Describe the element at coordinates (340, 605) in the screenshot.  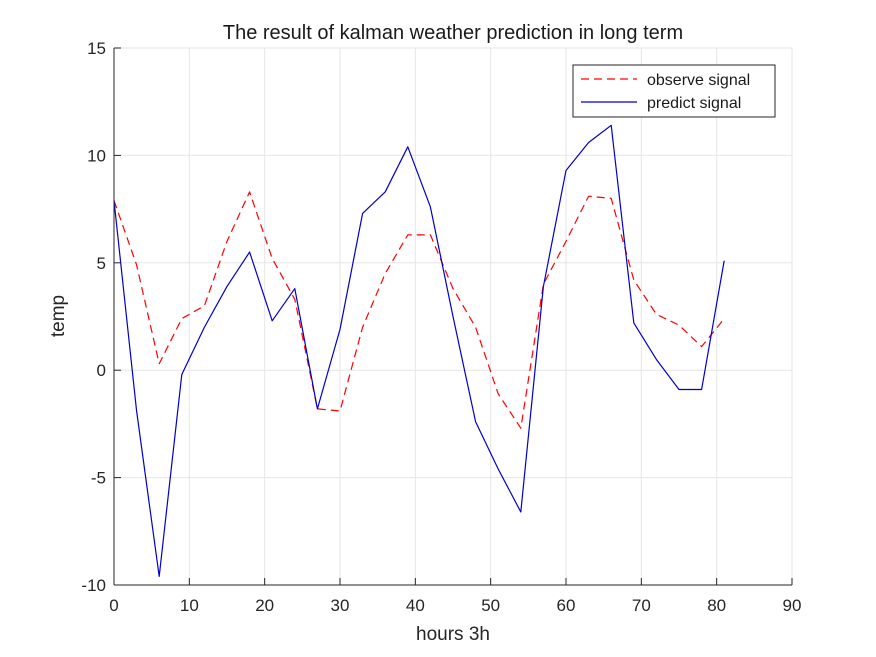
I see `x-tick-label: 30` at that location.